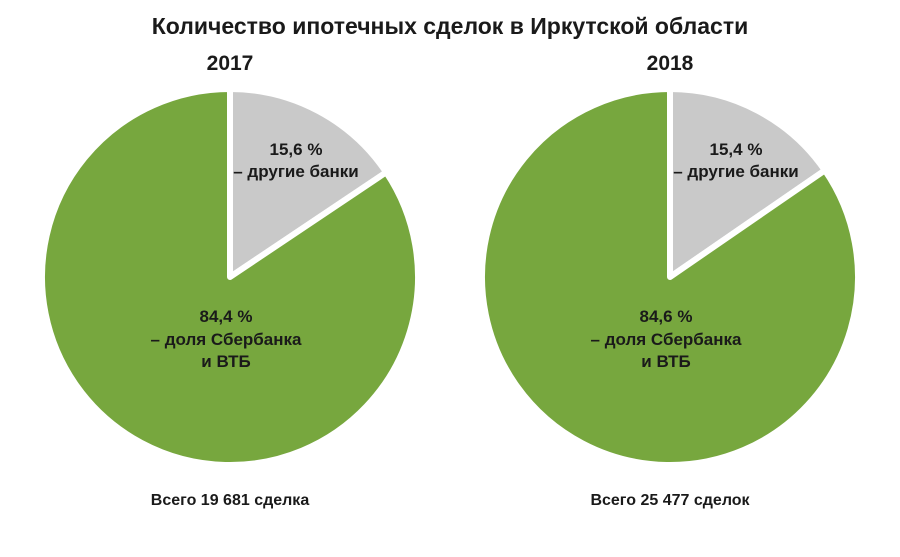 Image resolution: width=900 pixels, height=557 pixels. What do you see at coordinates (226, 317) in the screenshot?
I see `slice-label-line: 84,4 %` at bounding box center [226, 317].